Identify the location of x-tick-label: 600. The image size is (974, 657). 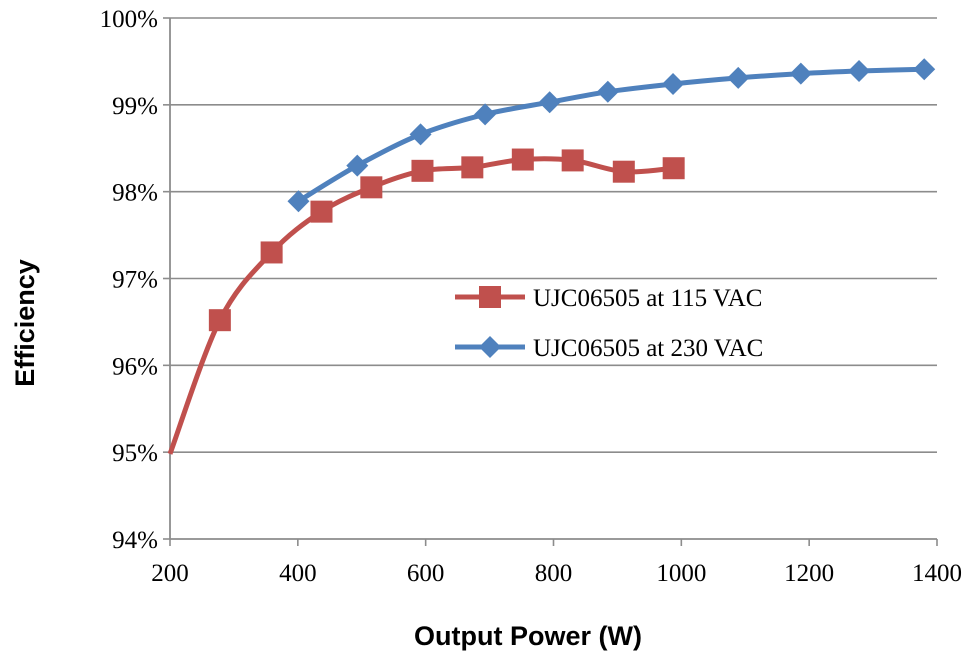
(426, 573).